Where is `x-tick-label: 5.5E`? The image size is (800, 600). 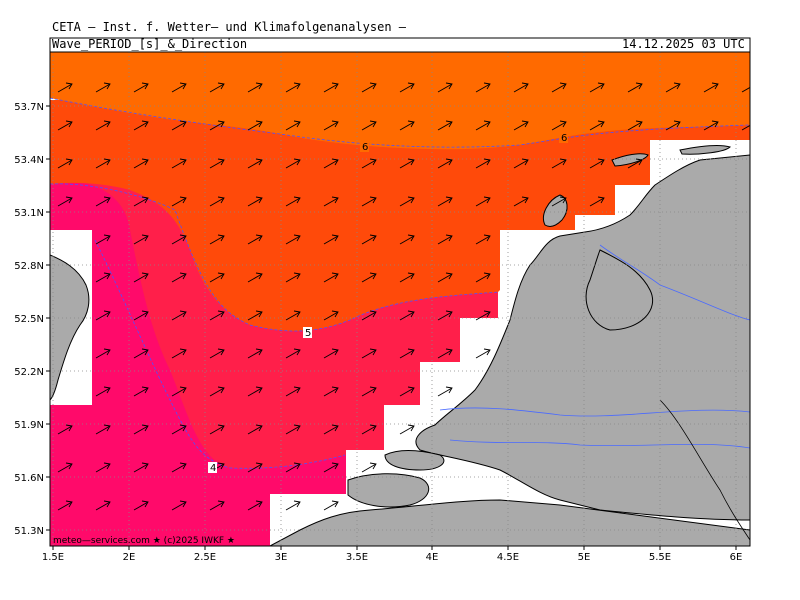 x-tick-label: 5.5E is located at coordinates (660, 557).